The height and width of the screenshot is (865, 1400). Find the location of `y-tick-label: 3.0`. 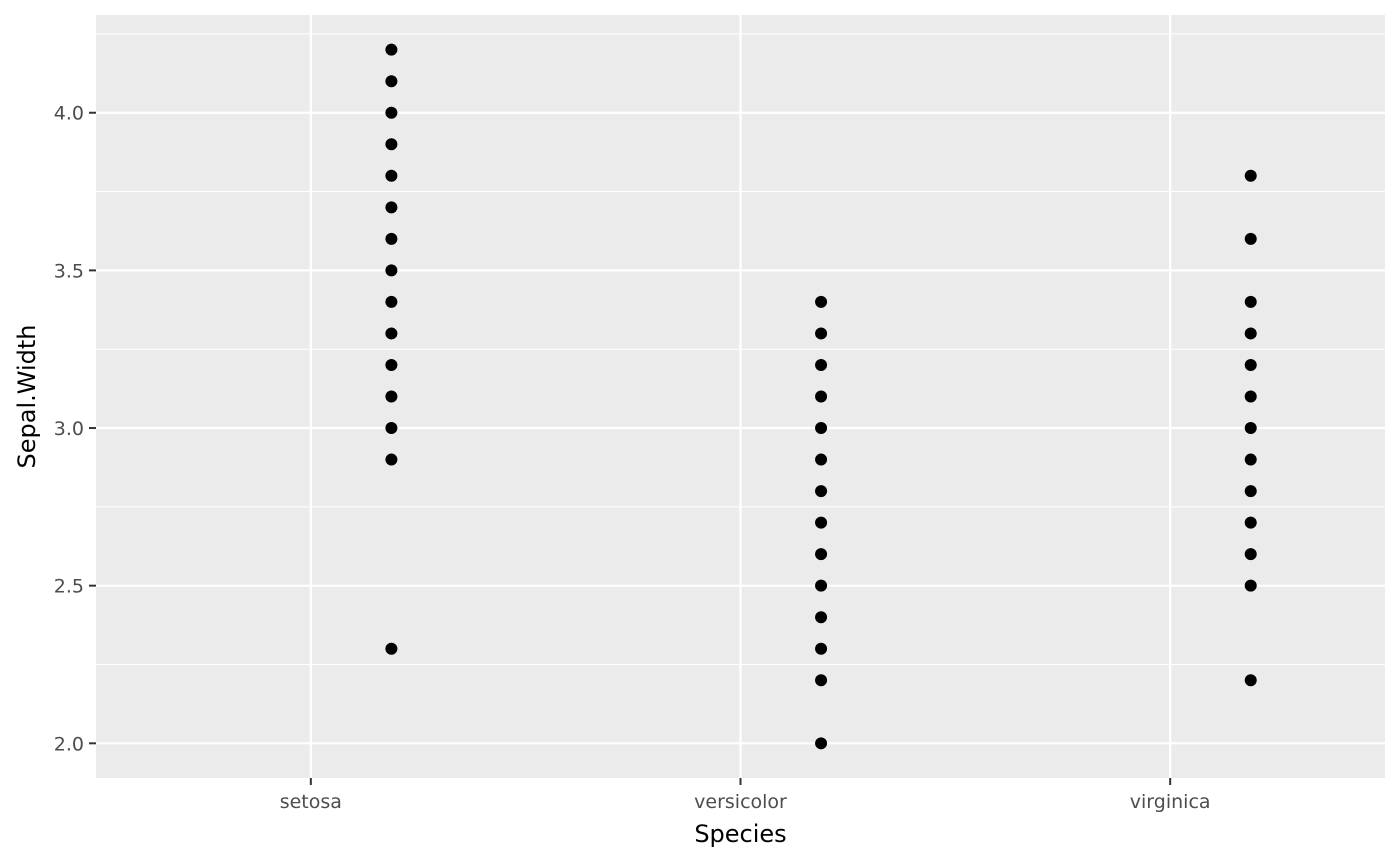

y-tick-label: 3.0 is located at coordinates (69, 429).